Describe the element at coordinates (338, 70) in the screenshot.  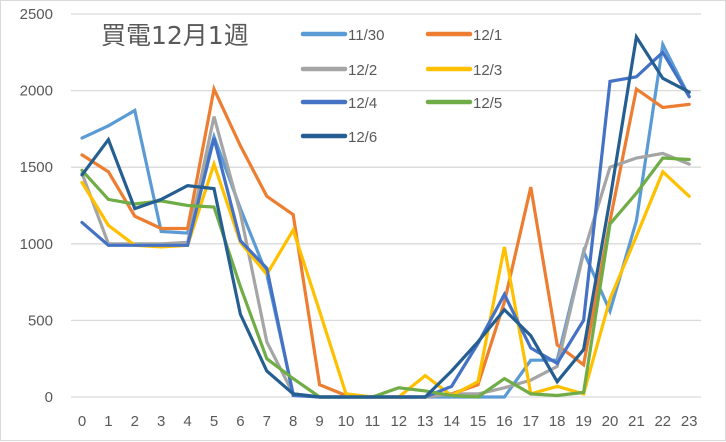
I see `legend-item-12-2: 12/2` at that location.